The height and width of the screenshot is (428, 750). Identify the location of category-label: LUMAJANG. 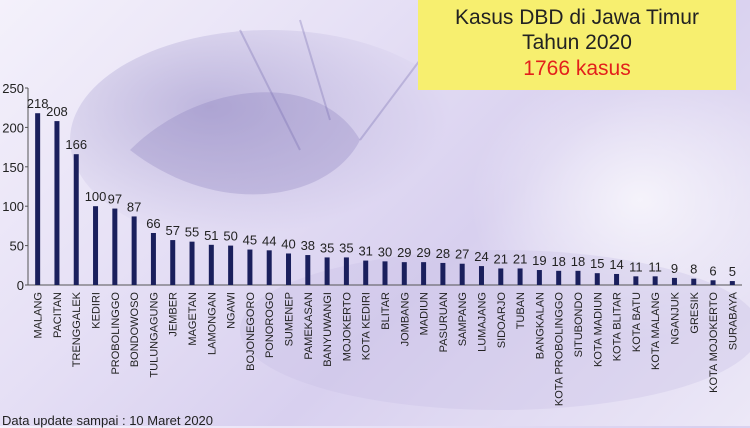
(482, 322).